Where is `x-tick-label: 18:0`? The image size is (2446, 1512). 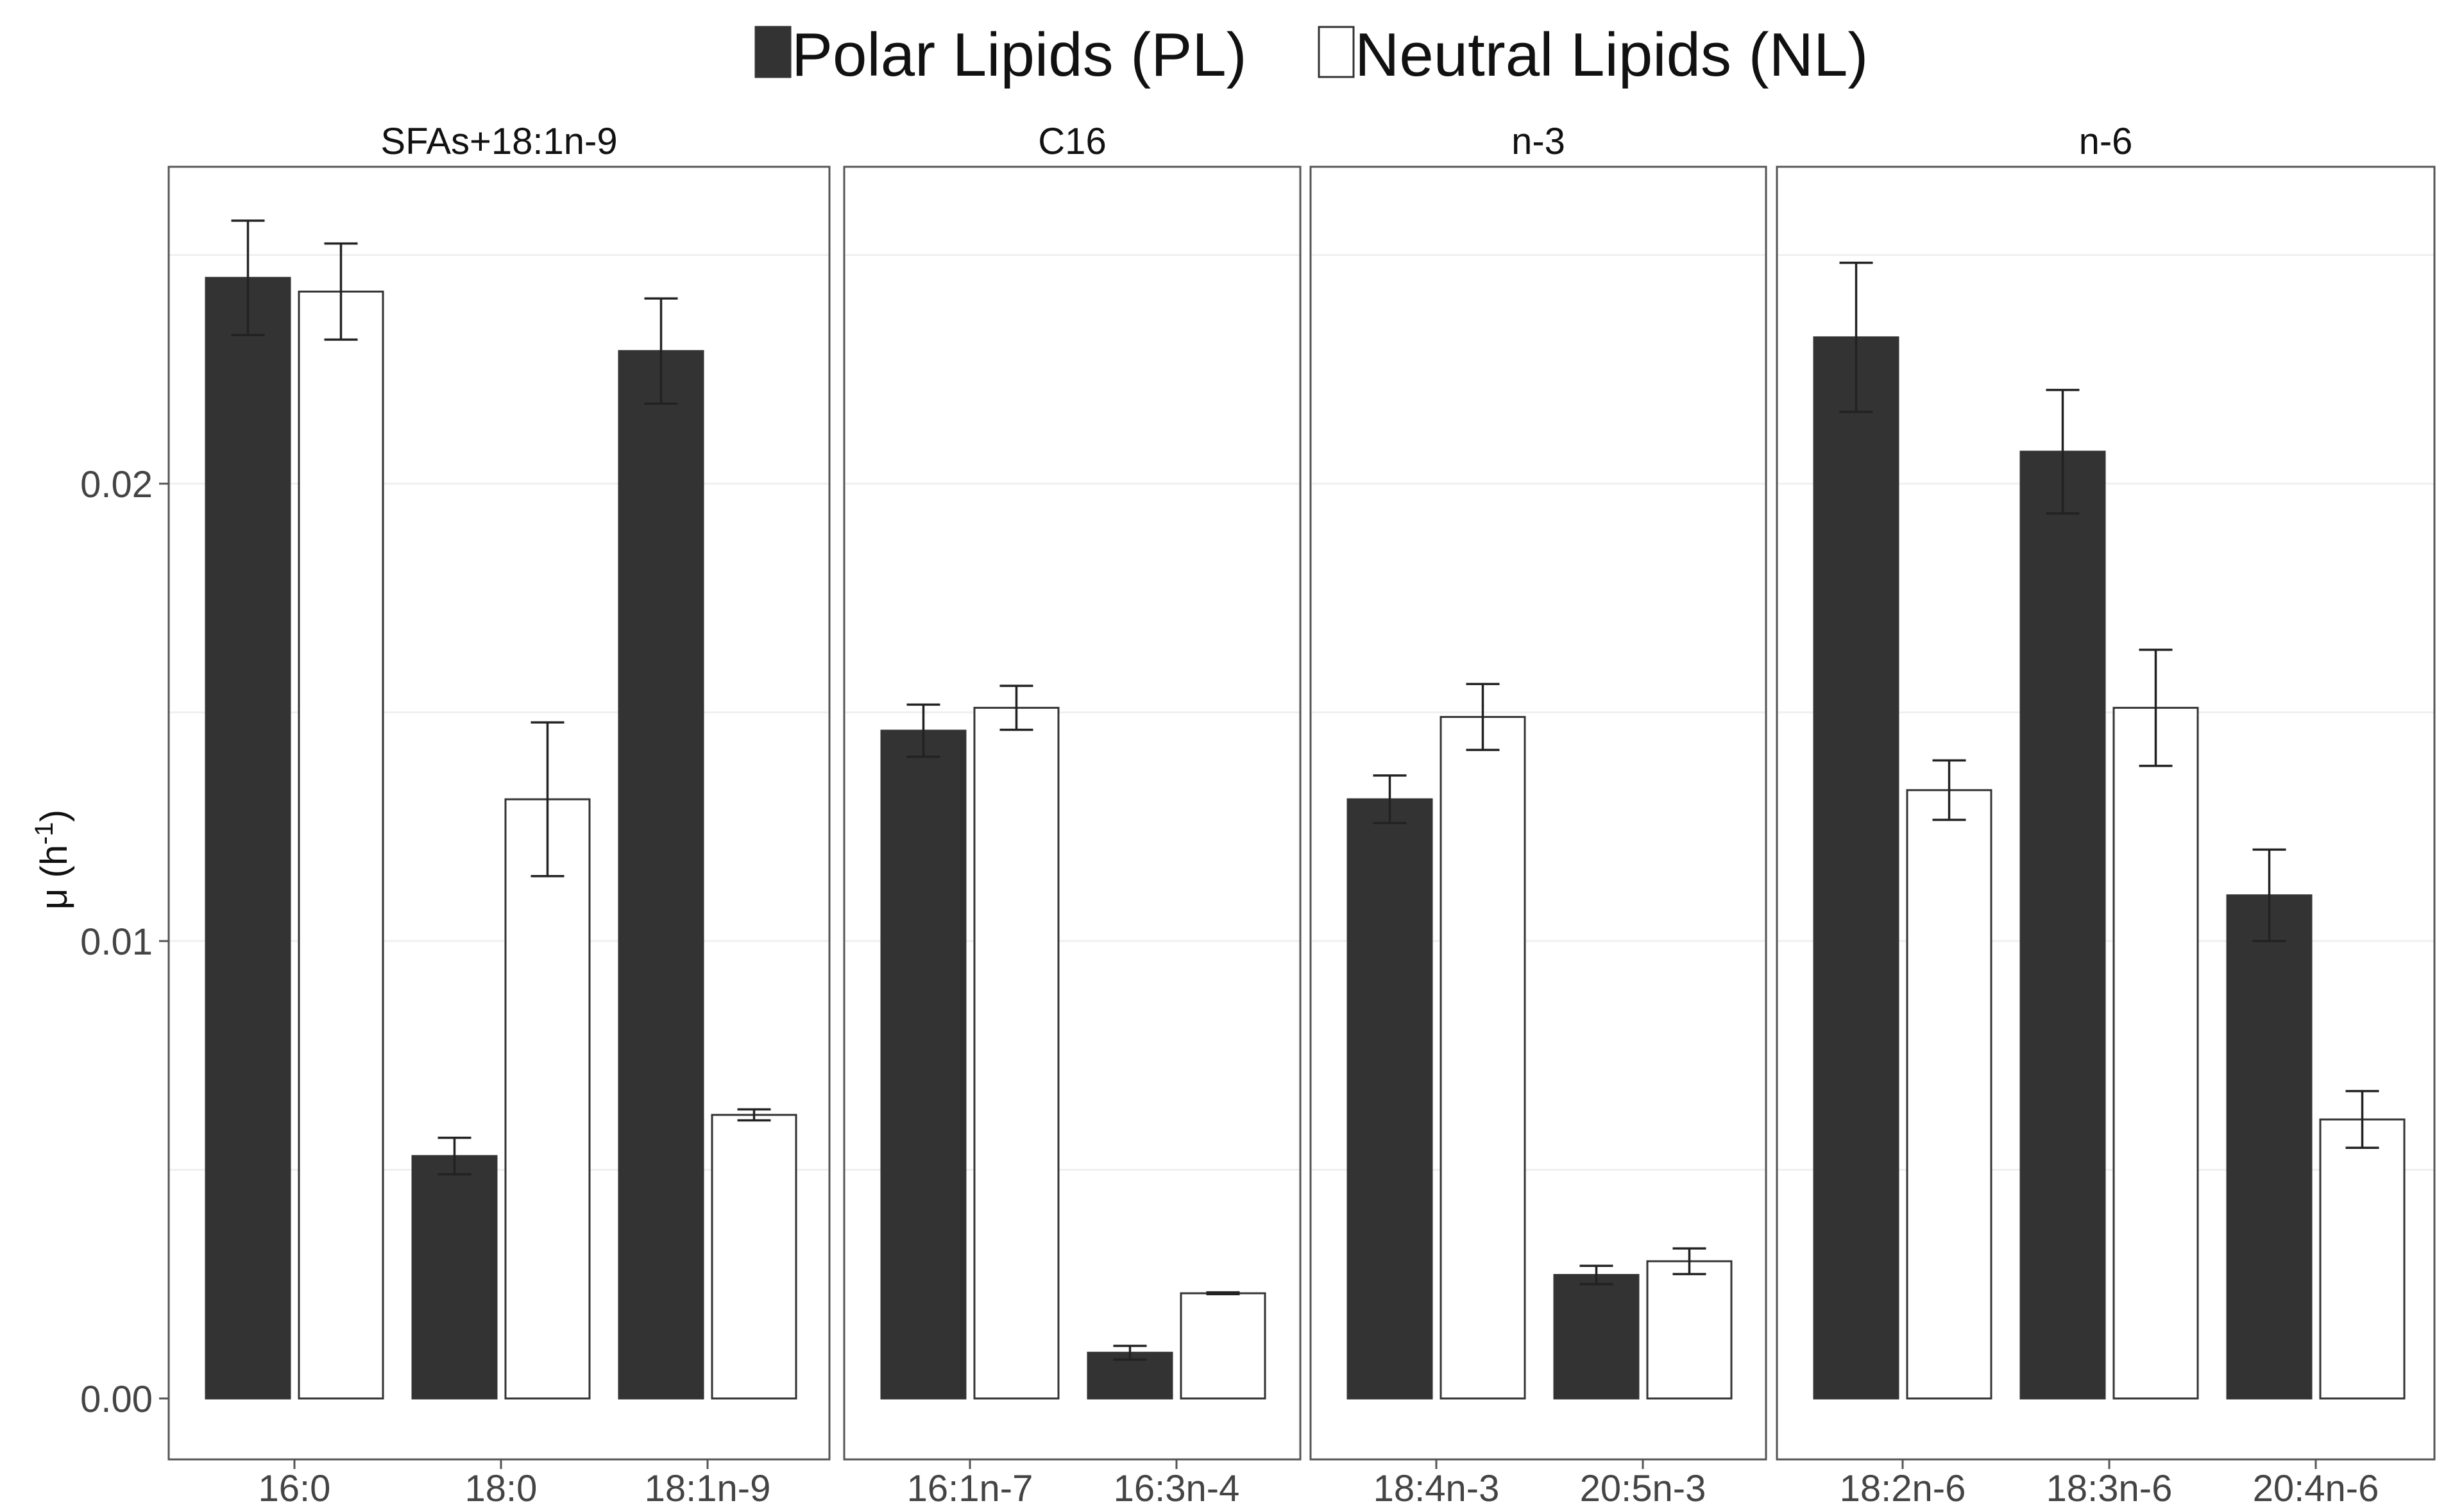
x-tick-label: 18:0 is located at coordinates (501, 1488).